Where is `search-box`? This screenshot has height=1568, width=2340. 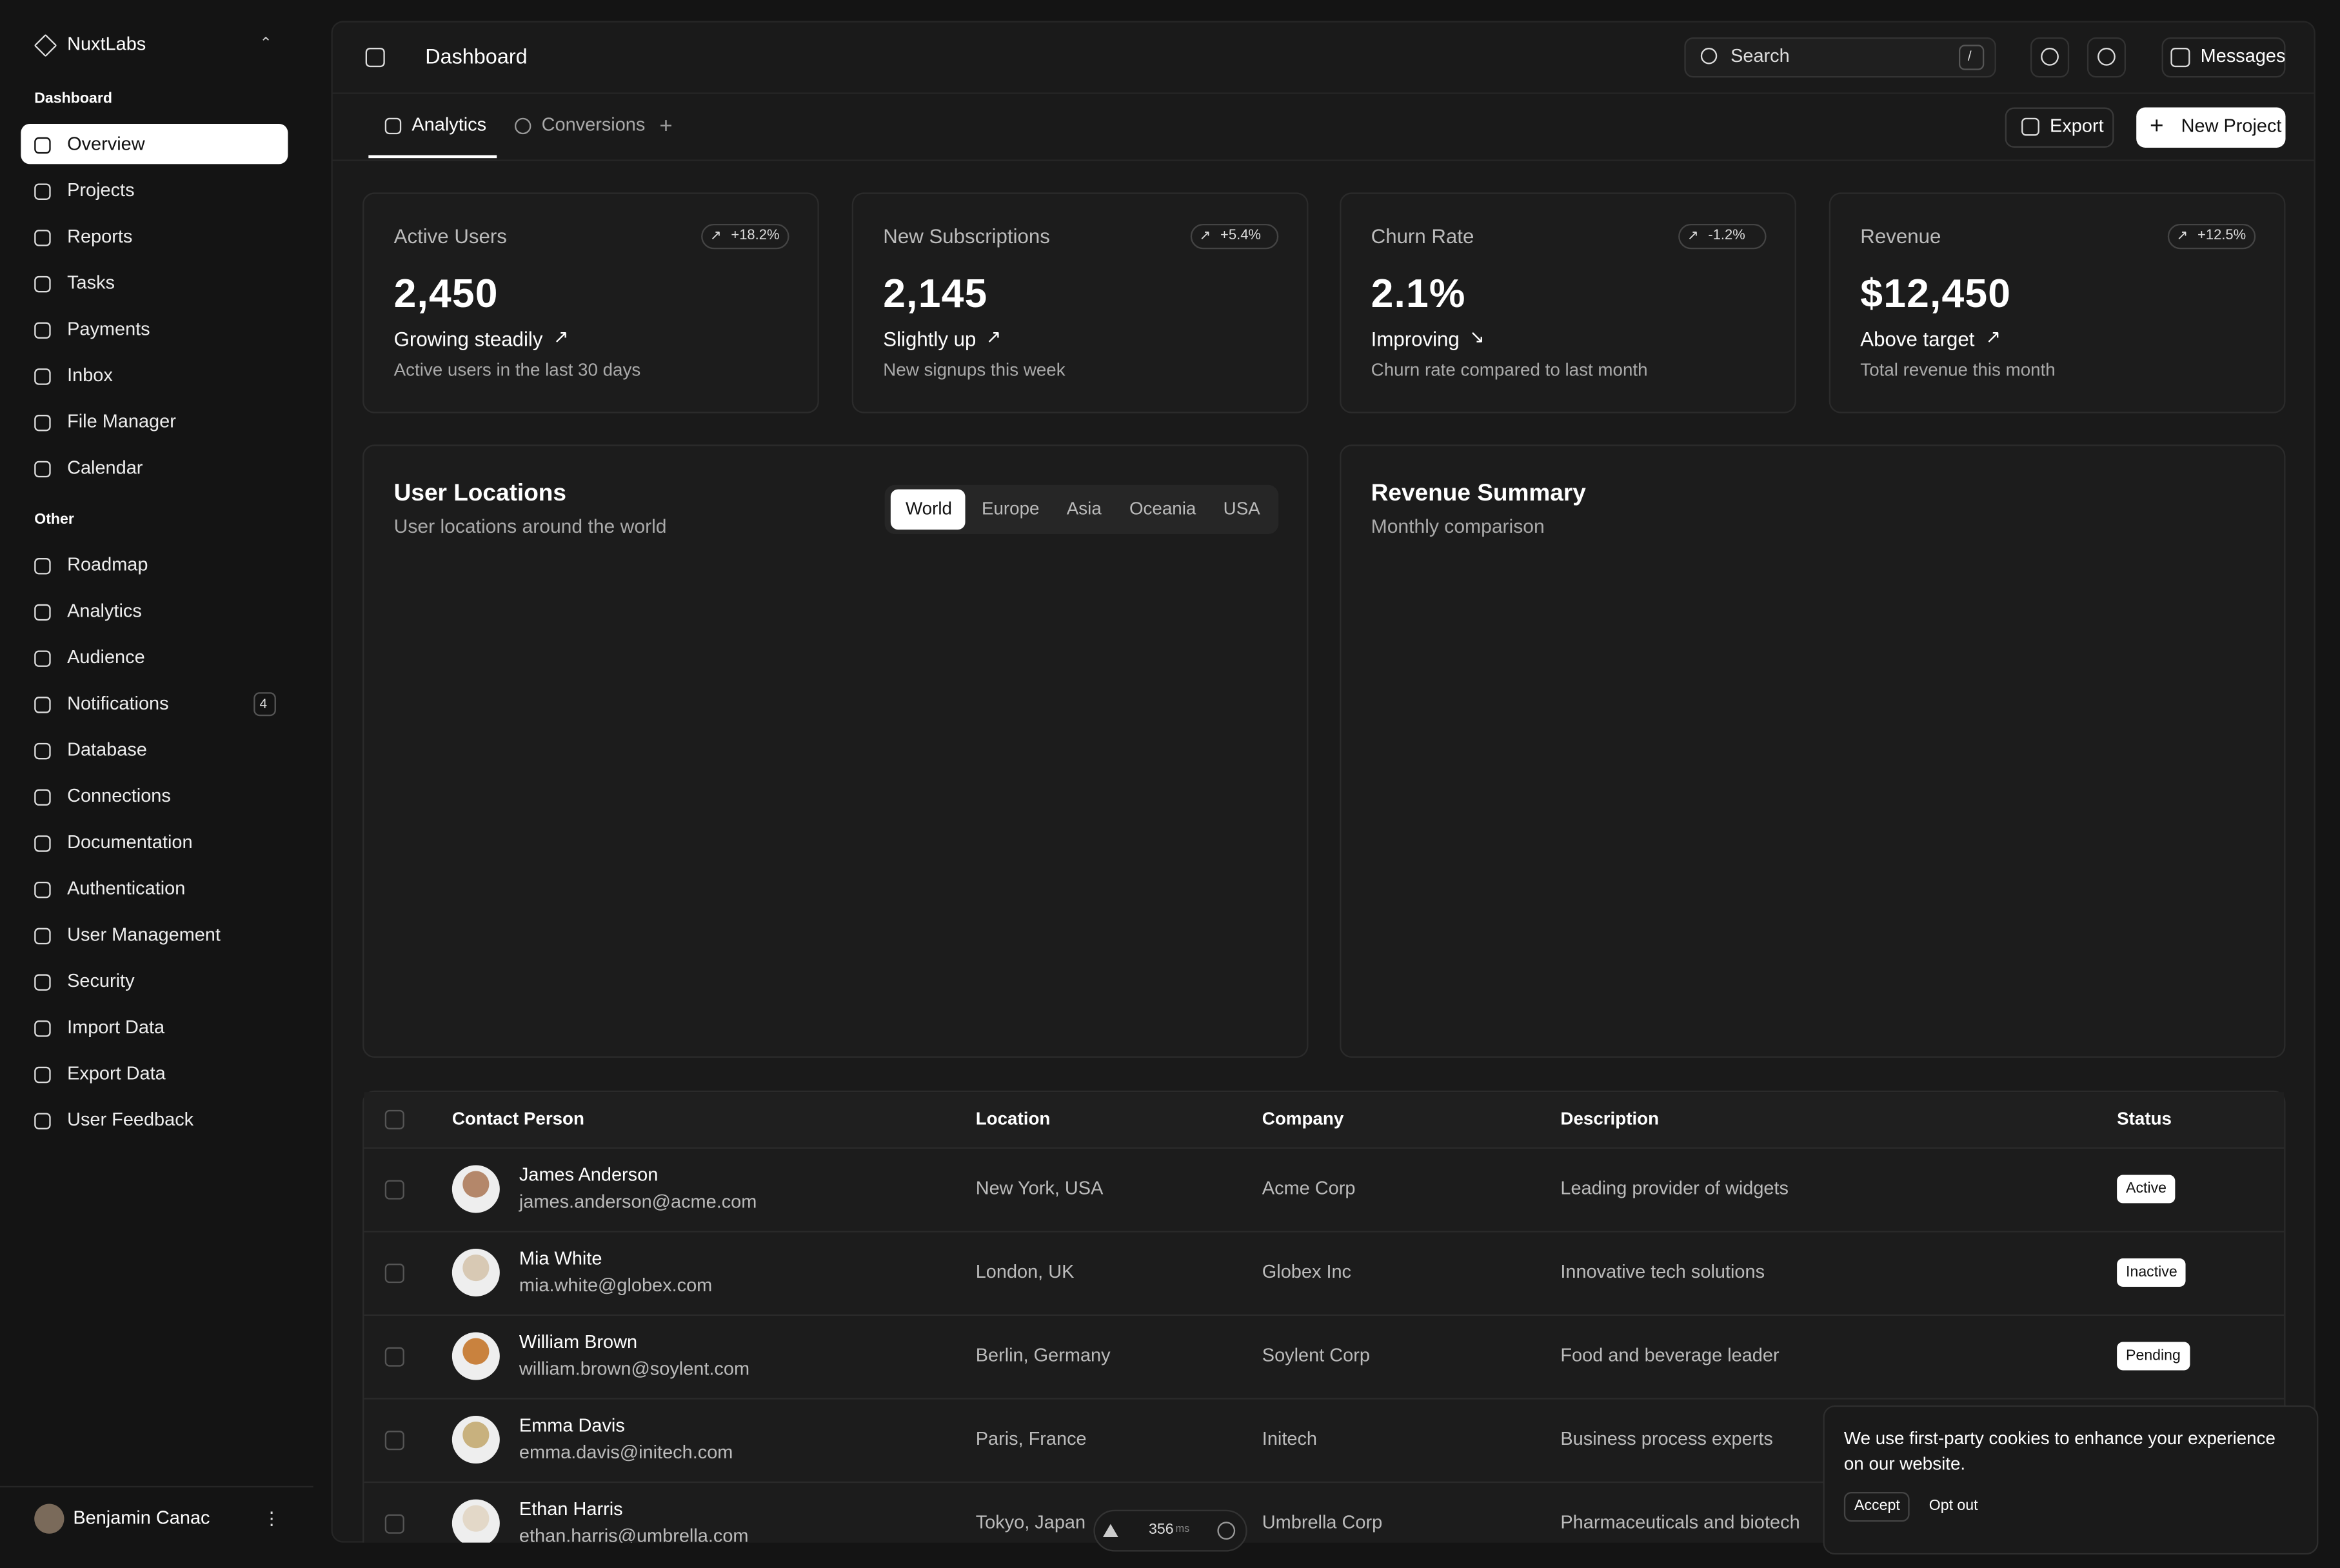 search-box is located at coordinates (1840, 57).